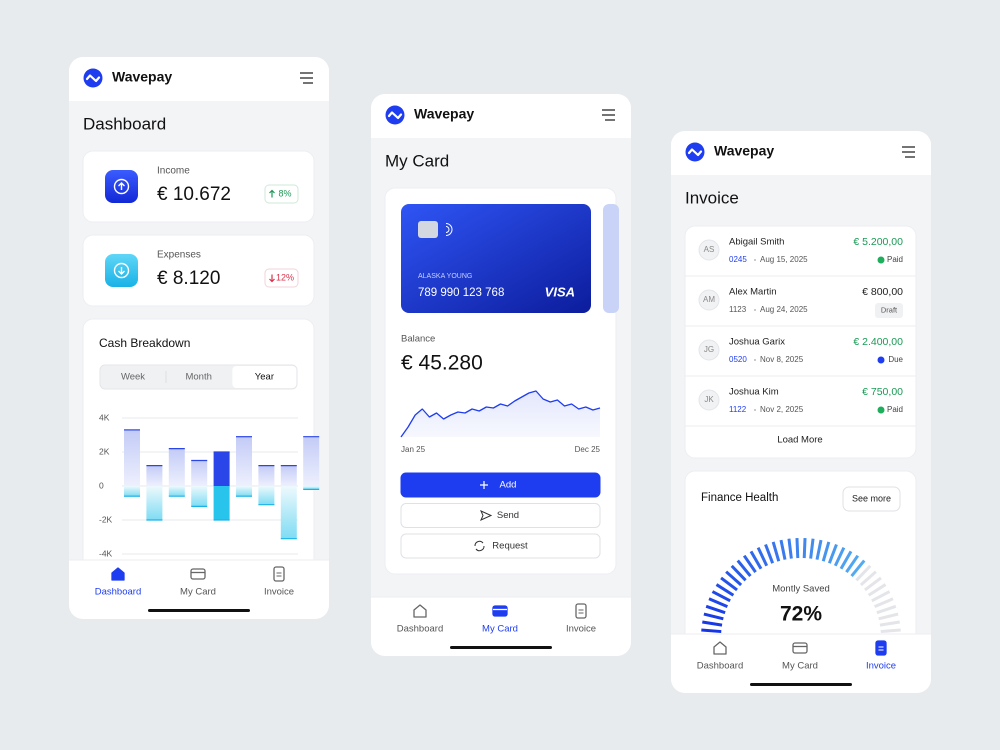  I want to click on logo-wave, so click(695, 152).